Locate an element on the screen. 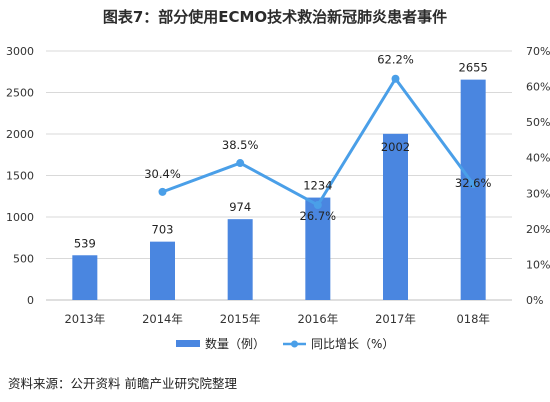  legend-swatch-bar is located at coordinates (188, 343).